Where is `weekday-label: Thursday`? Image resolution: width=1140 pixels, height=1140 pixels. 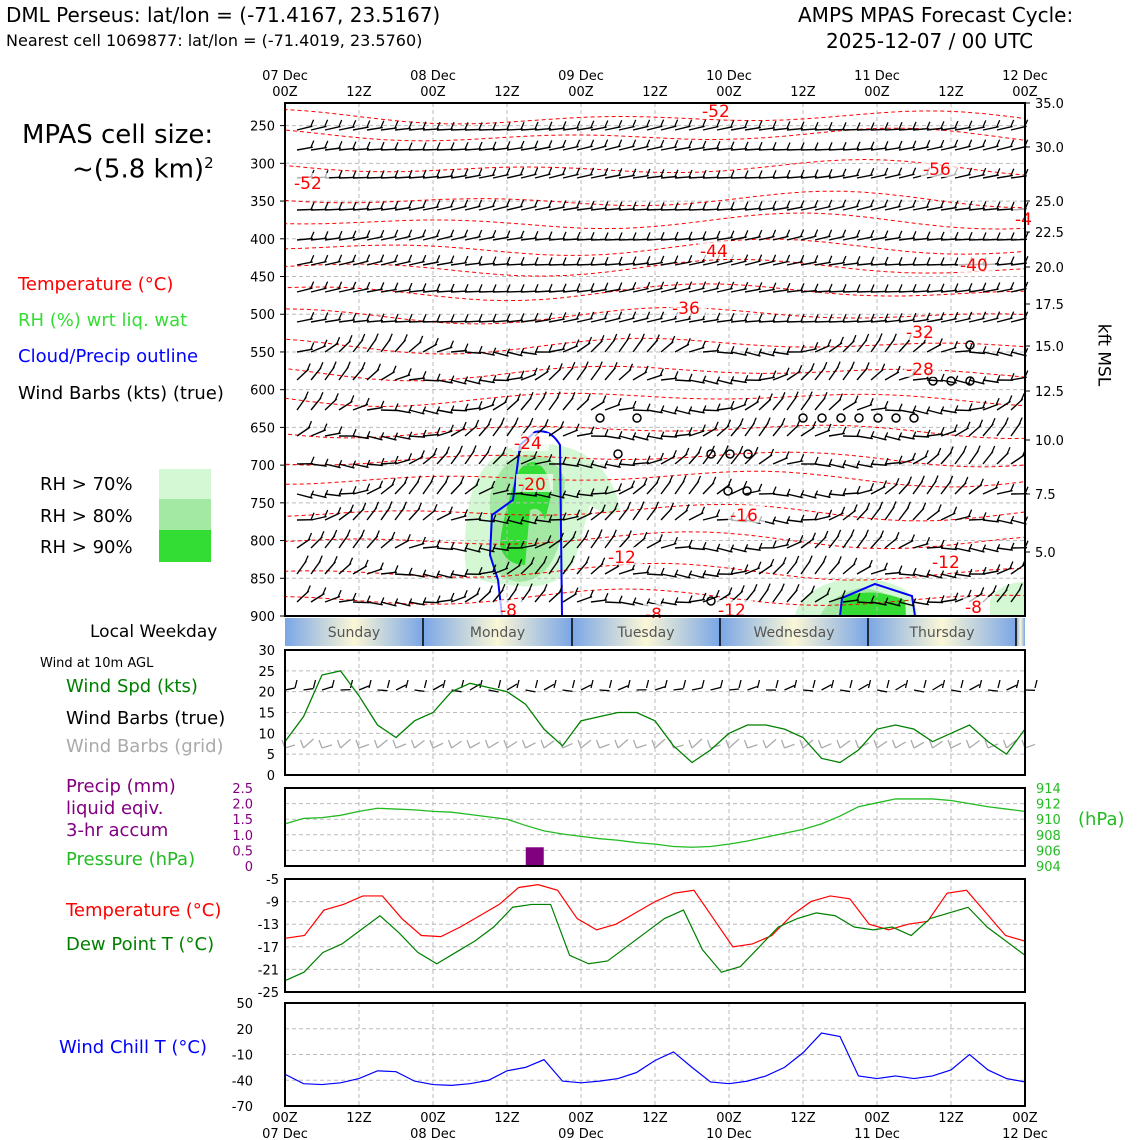 weekday-label: Thursday is located at coordinates (941, 633).